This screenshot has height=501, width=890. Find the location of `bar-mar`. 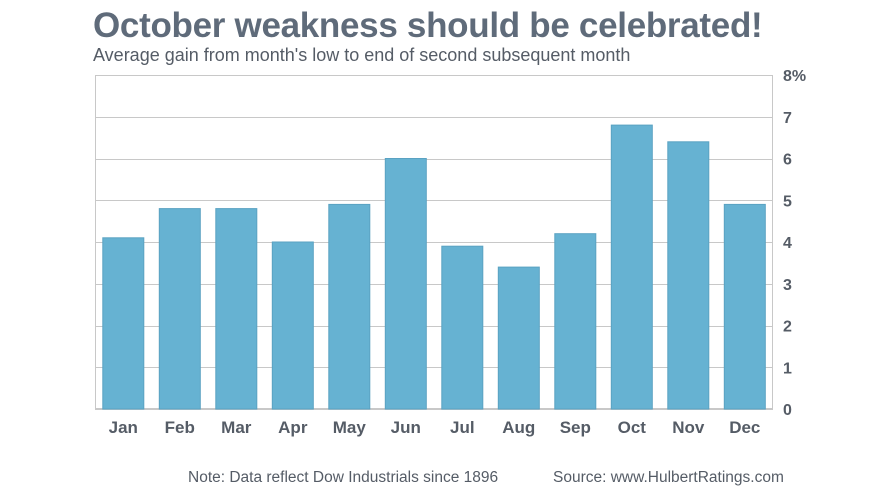

bar-mar is located at coordinates (236, 309).